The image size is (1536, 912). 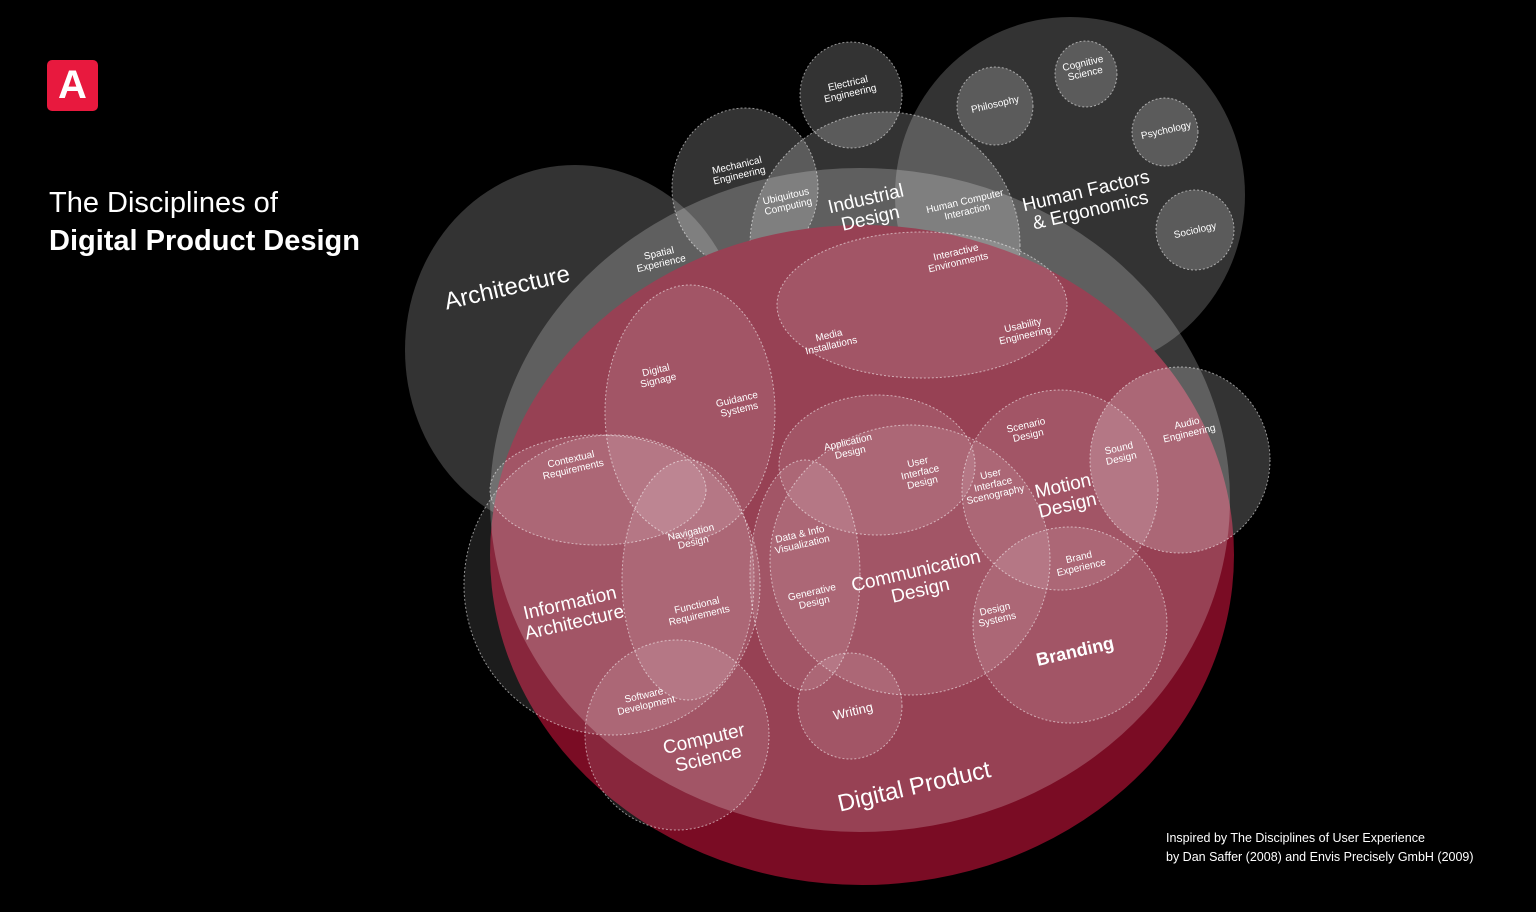 I want to click on signage-circle, so click(x=690, y=412).